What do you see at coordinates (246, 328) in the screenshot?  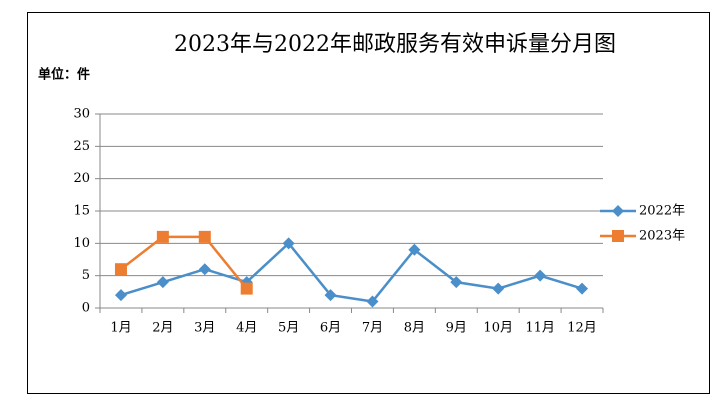 I see `x-tick-label: 4月` at bounding box center [246, 328].